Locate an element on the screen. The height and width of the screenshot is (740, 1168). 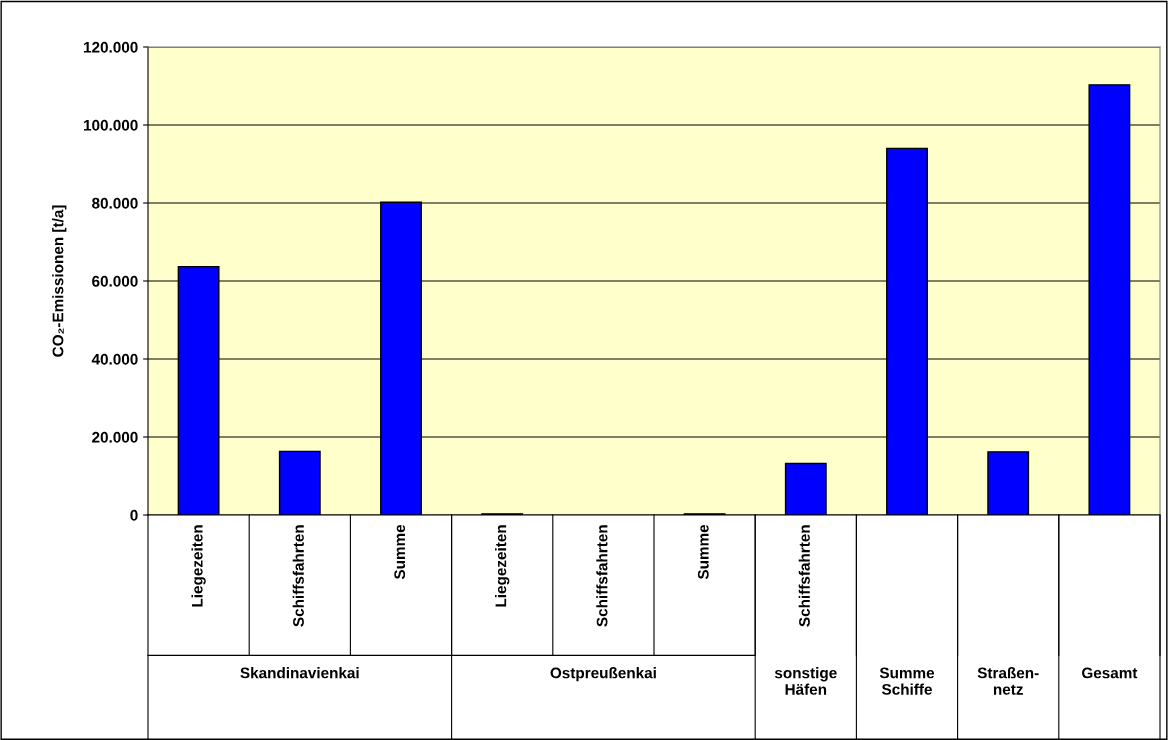
y-axis-title: CO₂-Emissionen [t/a] is located at coordinates (59, 281).